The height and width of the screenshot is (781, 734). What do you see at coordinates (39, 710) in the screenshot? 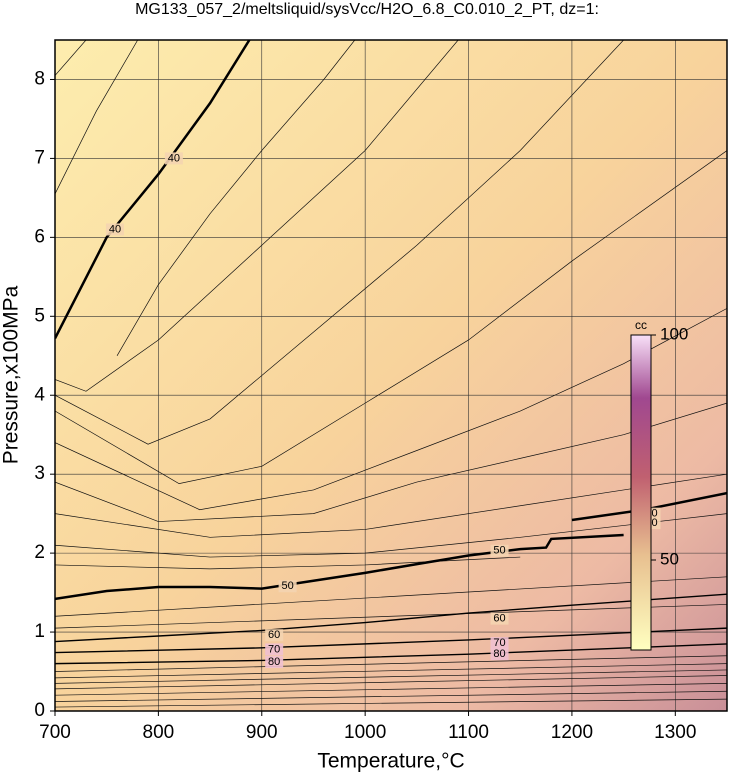
I see `y-tick-label: 0` at bounding box center [39, 710].